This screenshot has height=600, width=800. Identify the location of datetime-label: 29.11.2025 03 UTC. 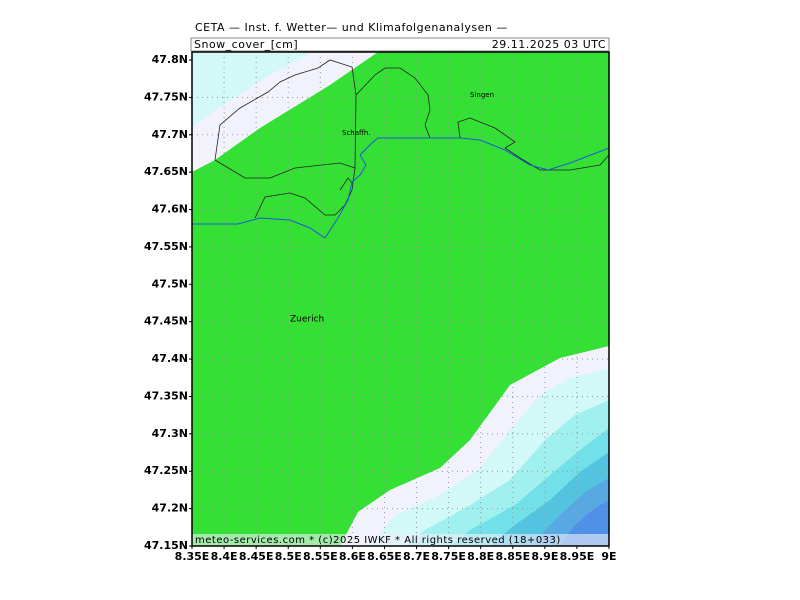
(549, 44).